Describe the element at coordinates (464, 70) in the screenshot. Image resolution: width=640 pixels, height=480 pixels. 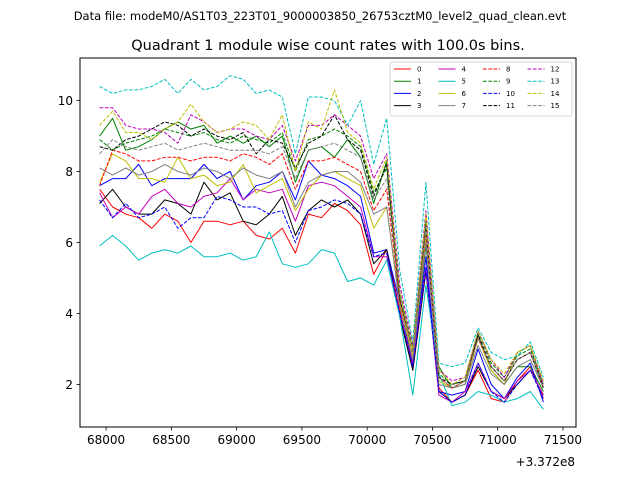
I see `legend-label-4: 4` at that location.